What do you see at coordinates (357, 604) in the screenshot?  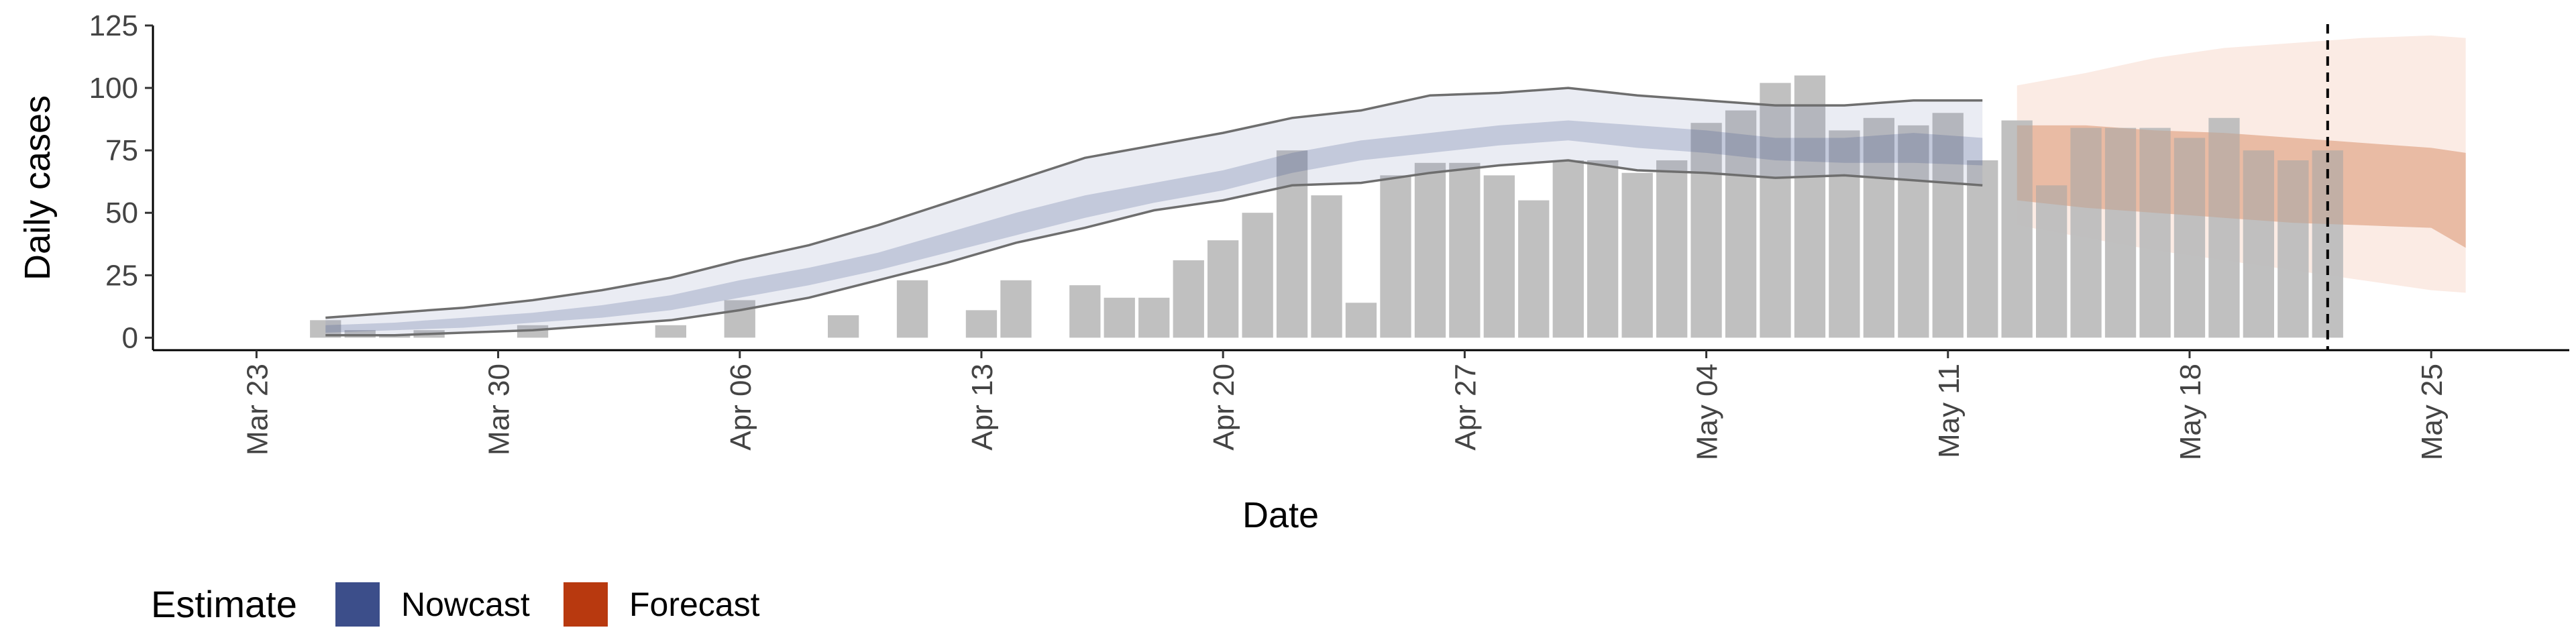 I see `legend-swatch-nowcast` at bounding box center [357, 604].